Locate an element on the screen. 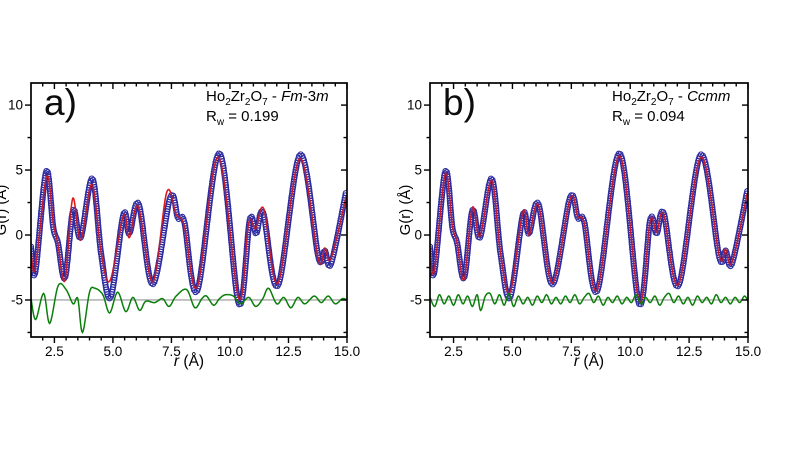  panel-b-annotation: Ho2Zr2O7 - Ccmm Rw = 0.094 is located at coordinates (671, 107).